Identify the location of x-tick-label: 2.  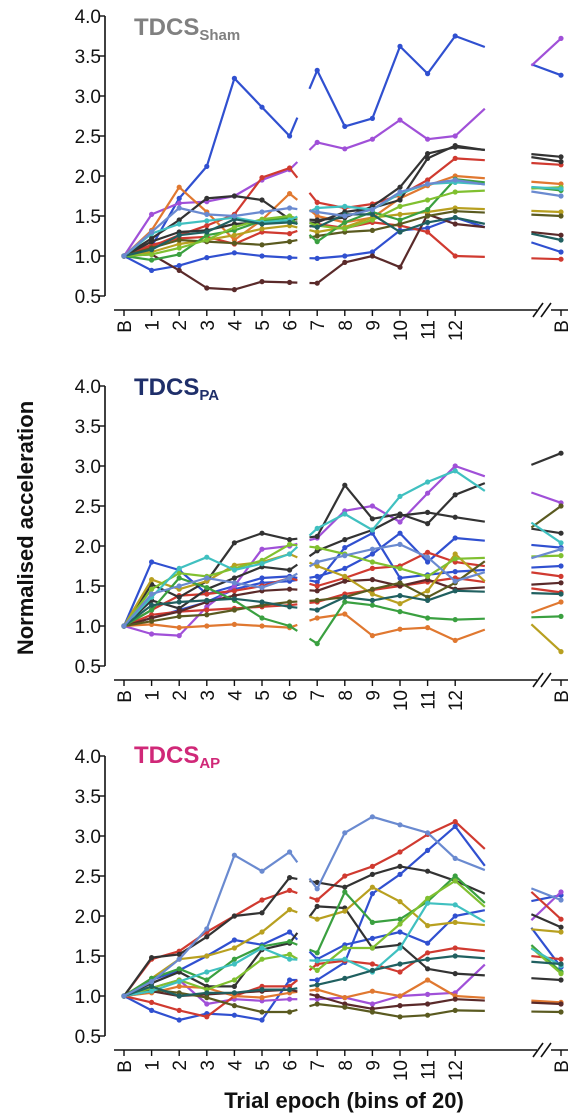
(180, 325).